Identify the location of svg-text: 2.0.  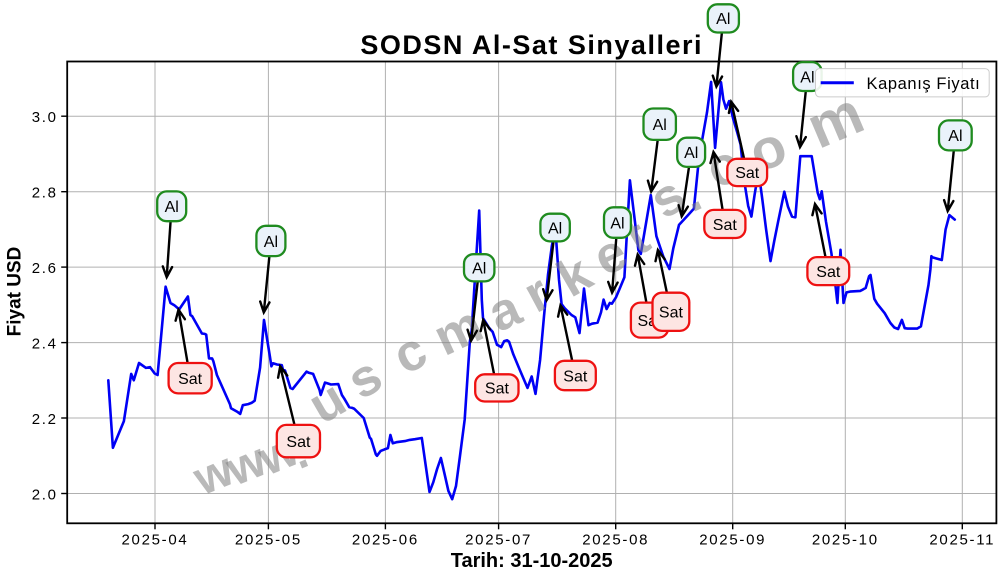
(45, 495).